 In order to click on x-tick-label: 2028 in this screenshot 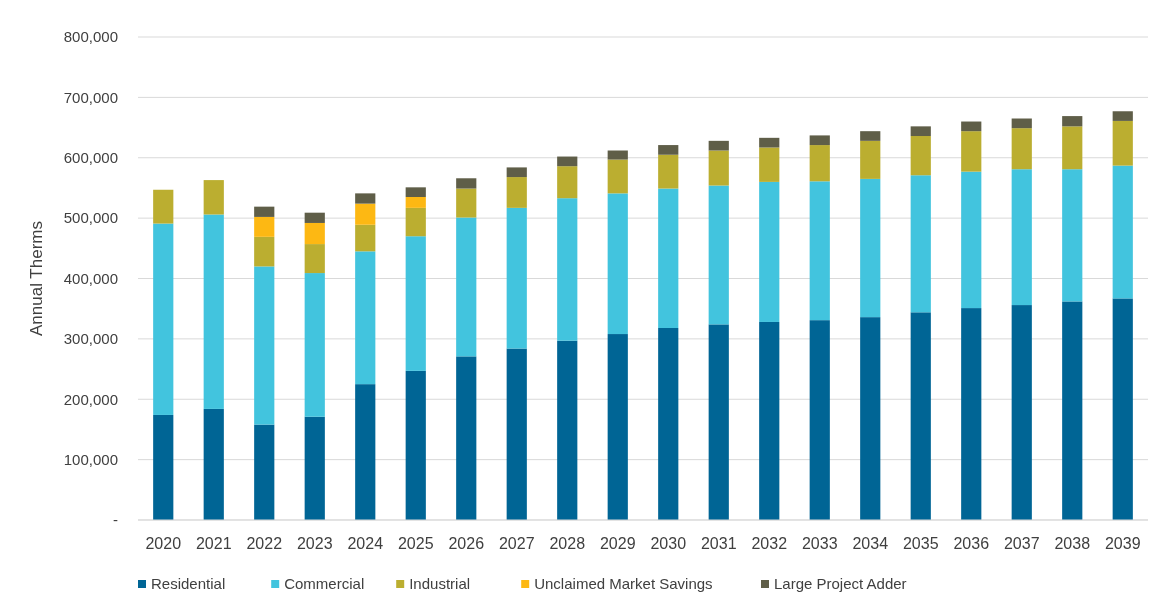, I will do `click(567, 543)`.